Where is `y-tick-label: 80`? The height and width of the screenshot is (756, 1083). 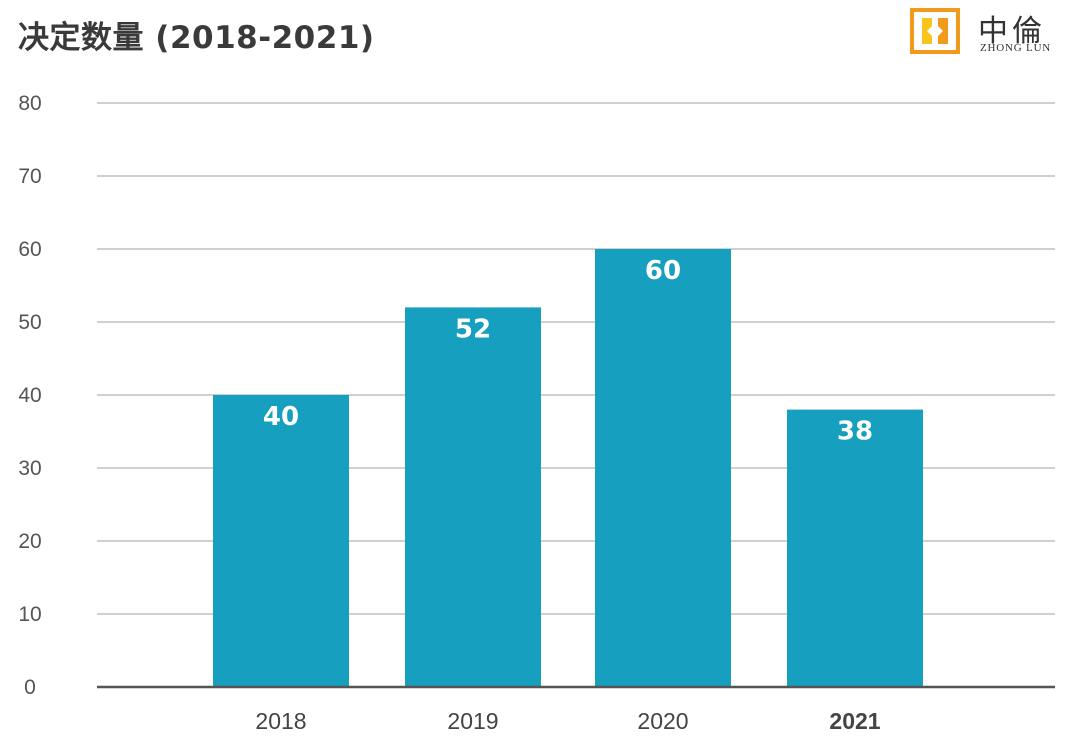 y-tick-label: 80 is located at coordinates (29, 103).